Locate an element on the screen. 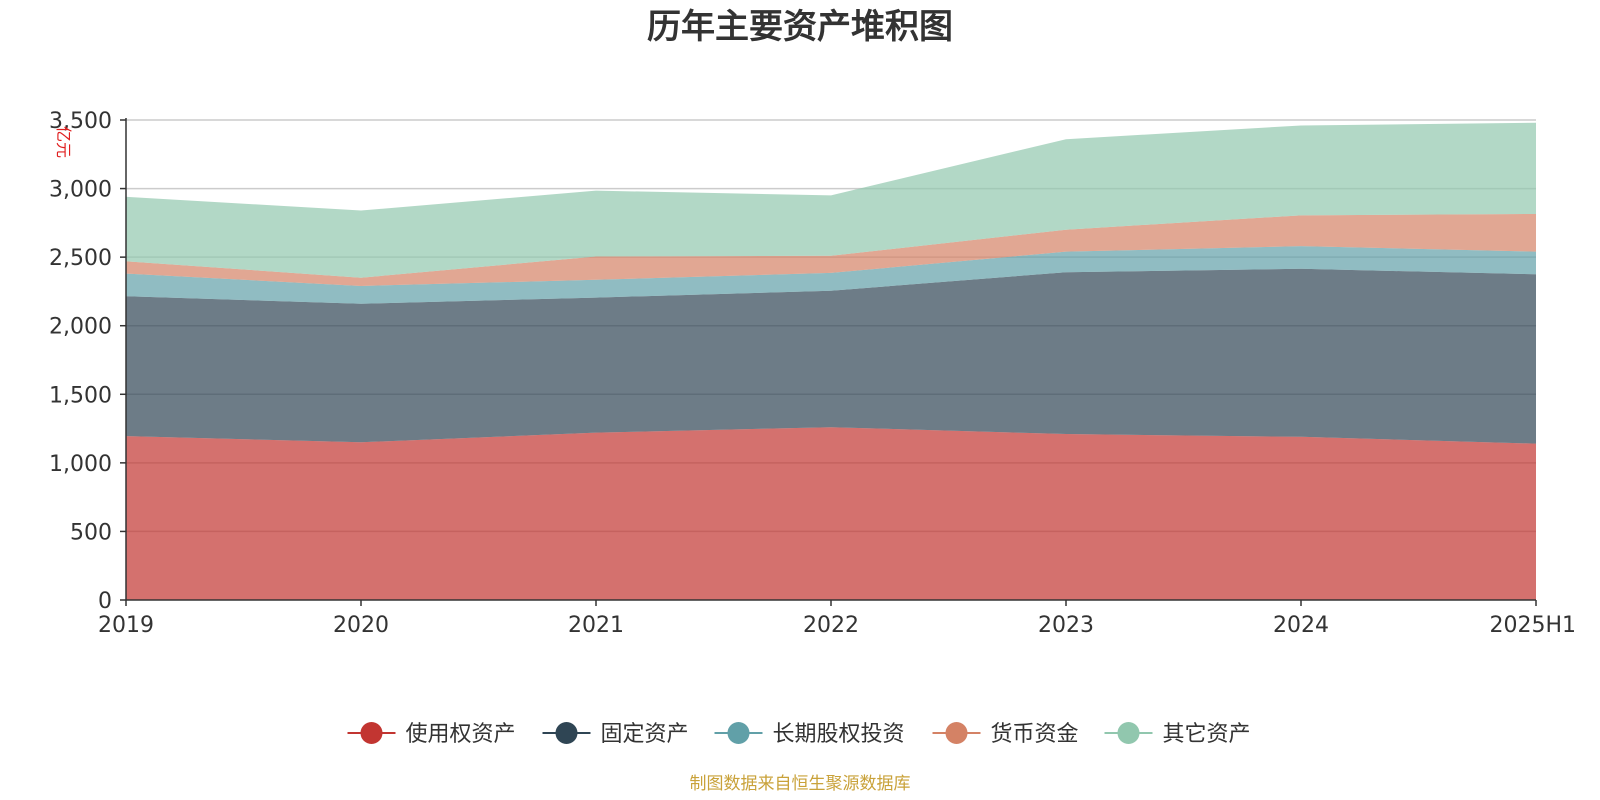 This screenshot has height=800, width=1600. y-tick-label: 0 is located at coordinates (105, 601).